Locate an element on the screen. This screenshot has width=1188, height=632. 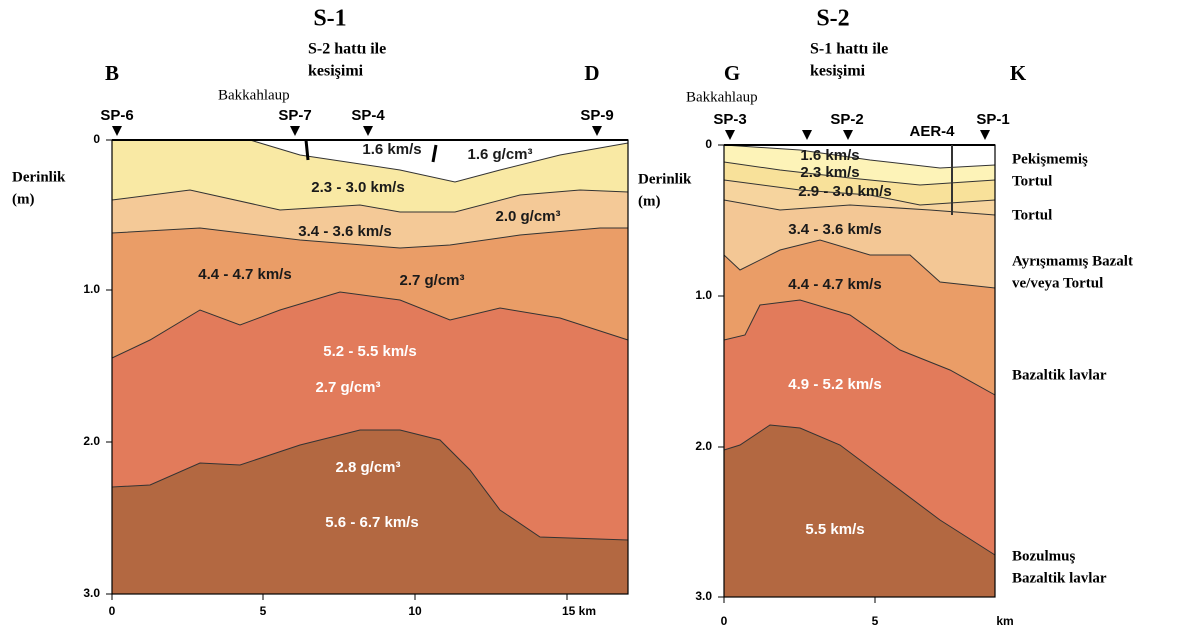
unit-label: Bozulmuş is located at coordinates (1044, 556).